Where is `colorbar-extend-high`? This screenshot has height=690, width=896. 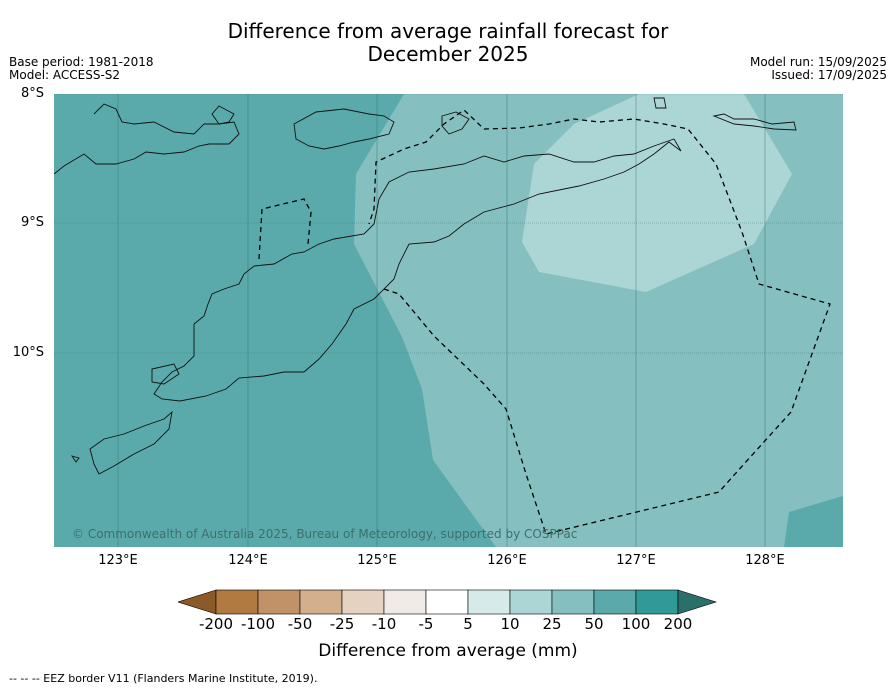 colorbar-extend-high is located at coordinates (697, 602).